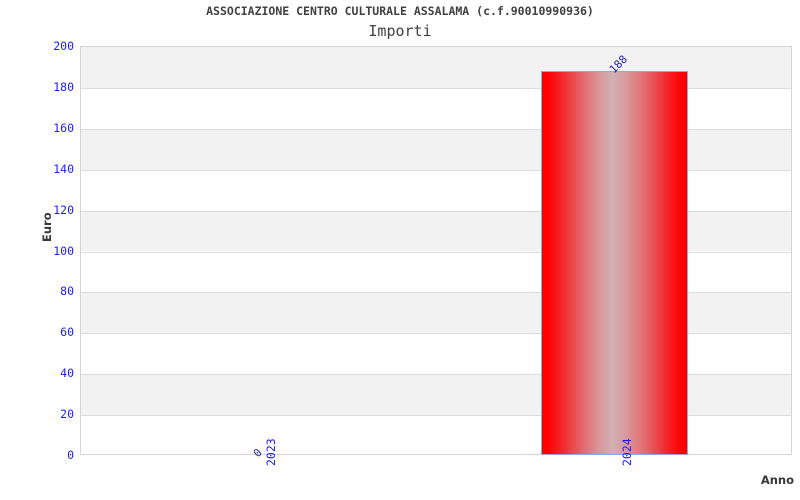 Image resolution: width=800 pixels, height=500 pixels. What do you see at coordinates (70, 455) in the screenshot?
I see `y-tick-label: 0` at bounding box center [70, 455].